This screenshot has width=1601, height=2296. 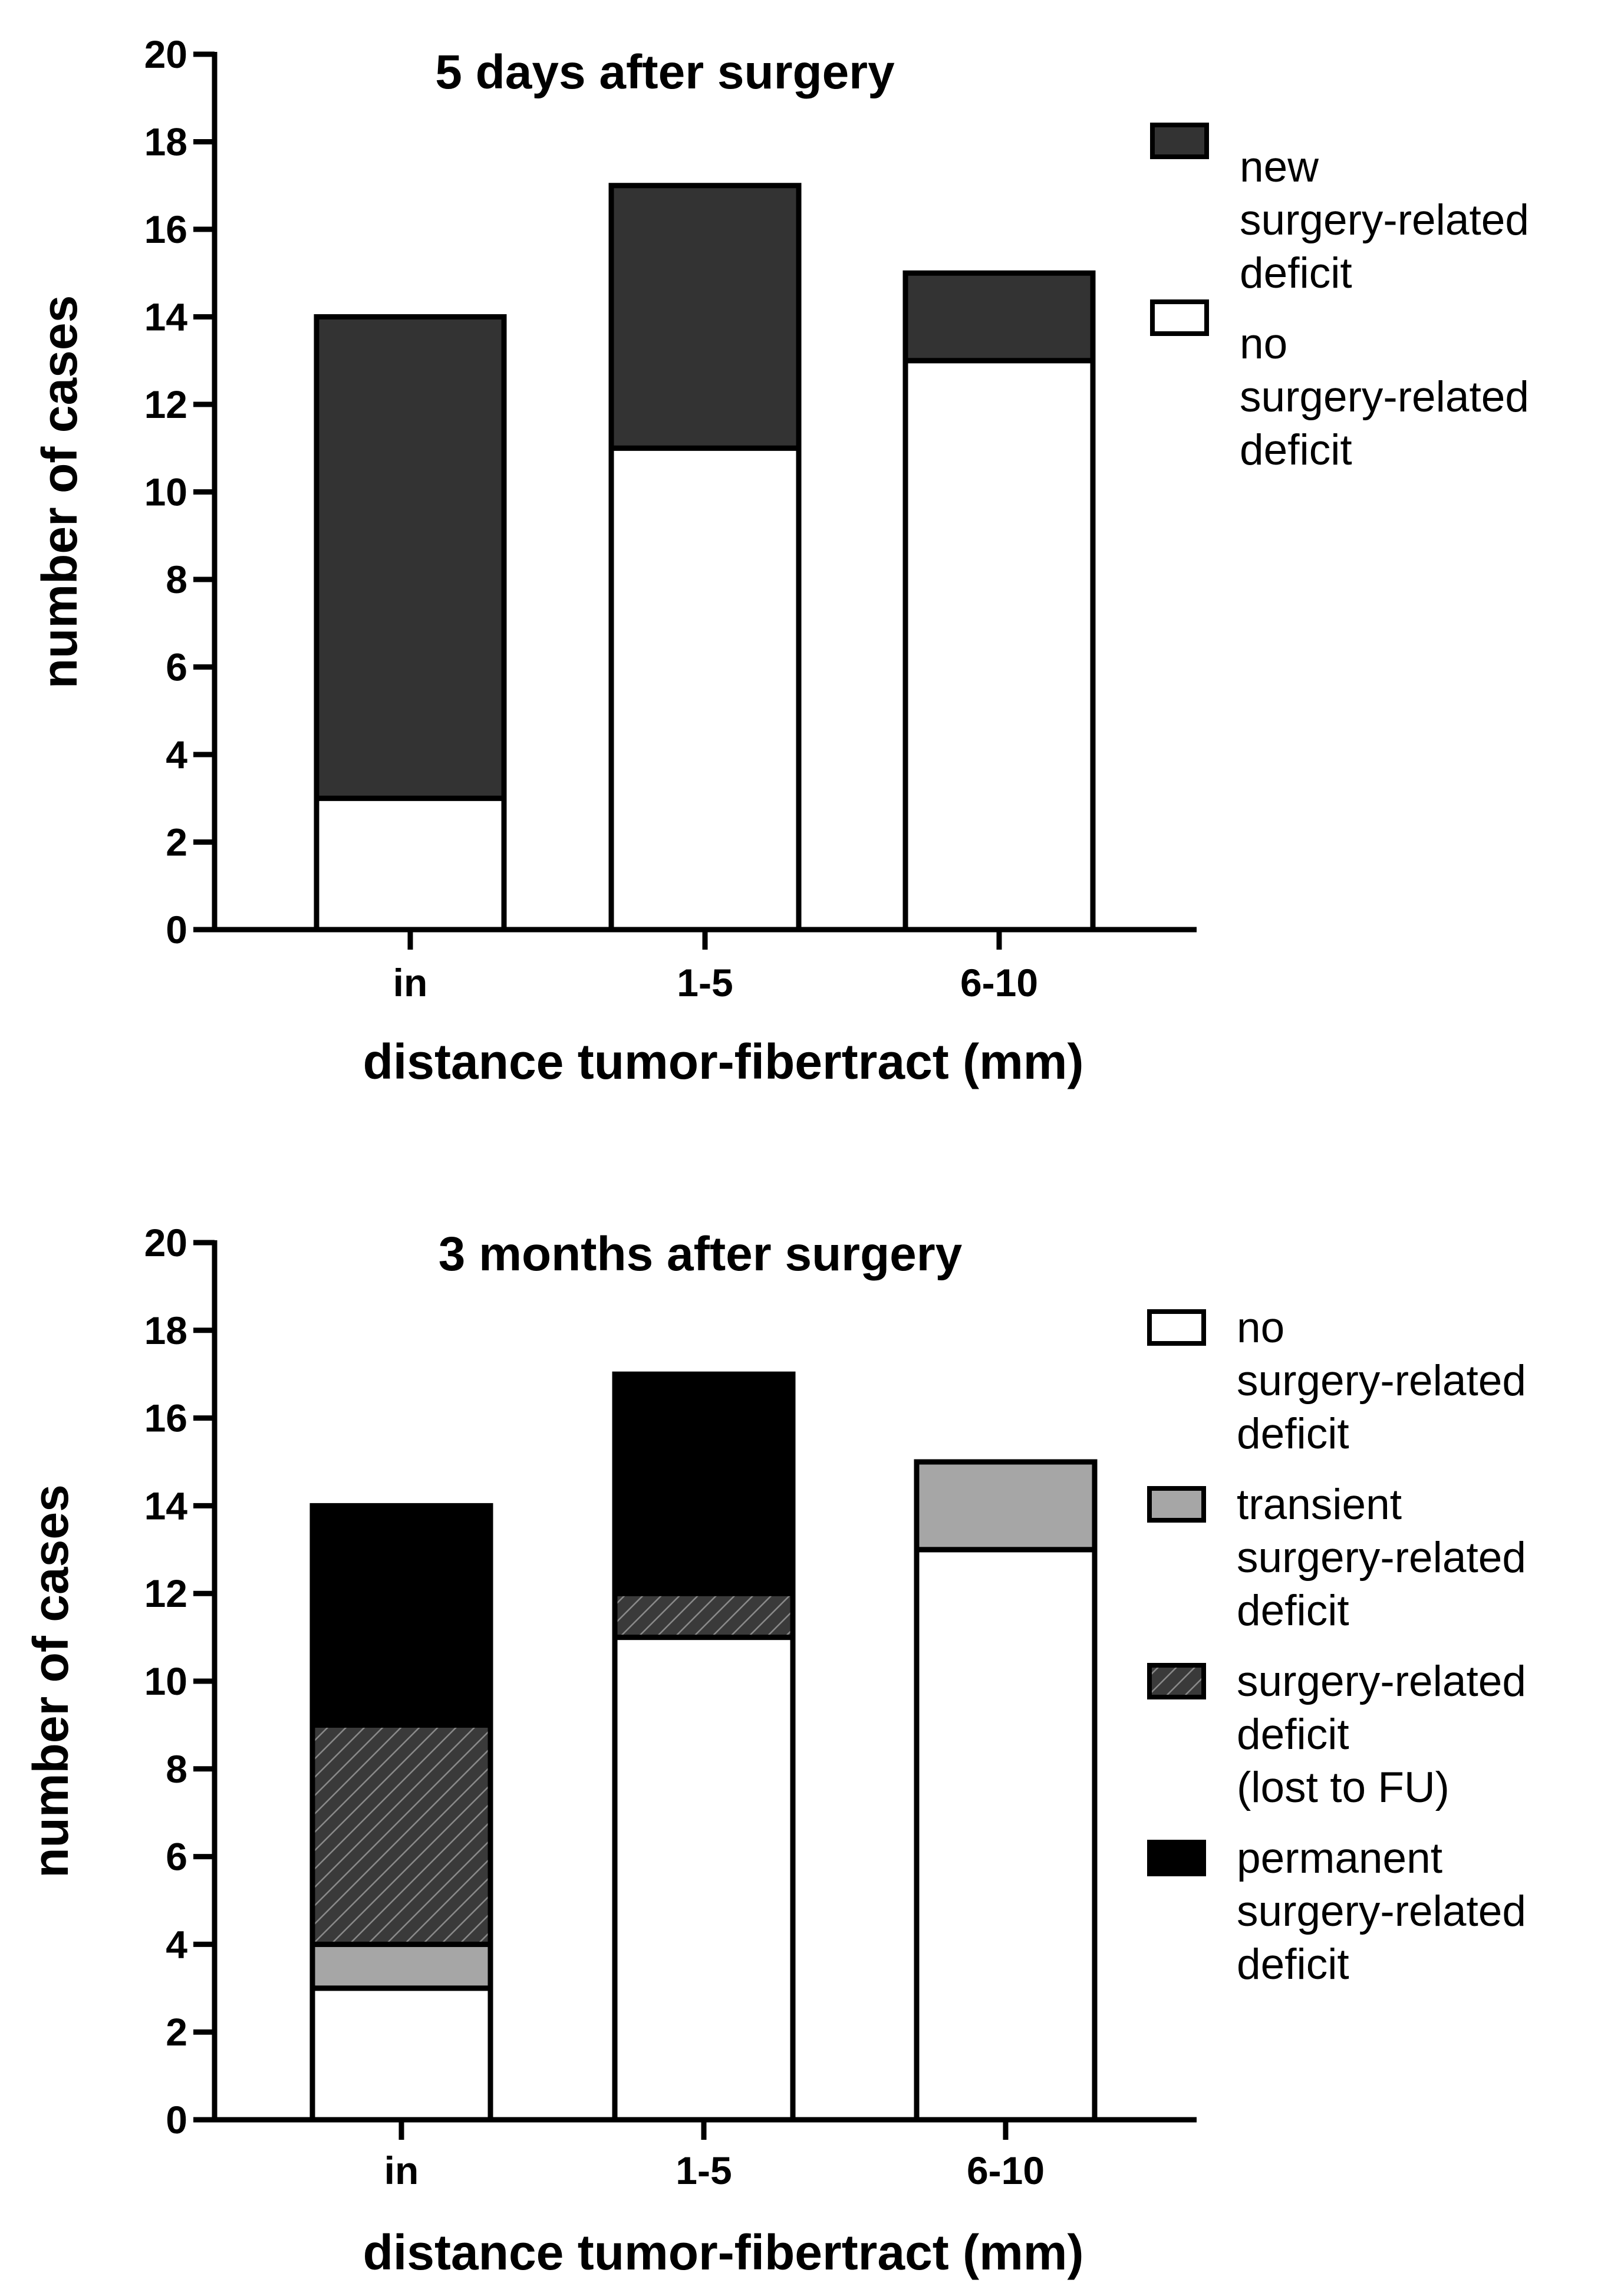 What do you see at coordinates (401, 1834) in the screenshot?
I see `bar-segment-in-surgery-related-deficit-lost-to-fu-` at bounding box center [401, 1834].